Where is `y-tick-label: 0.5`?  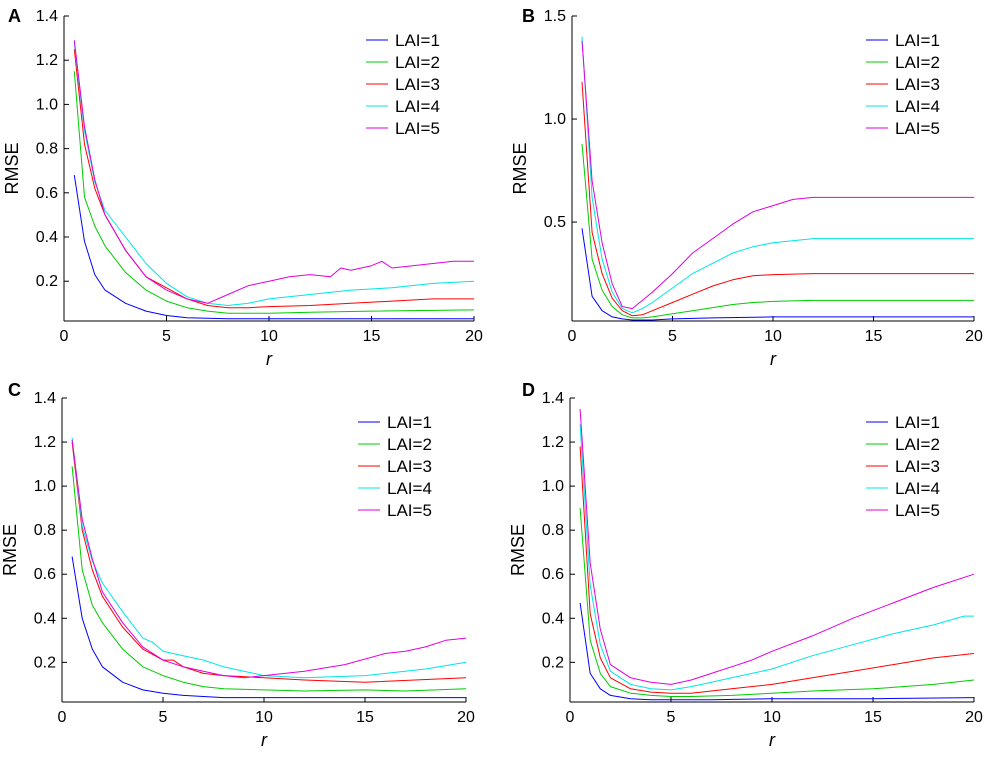
y-tick-label: 0.5 is located at coordinates (555, 222).